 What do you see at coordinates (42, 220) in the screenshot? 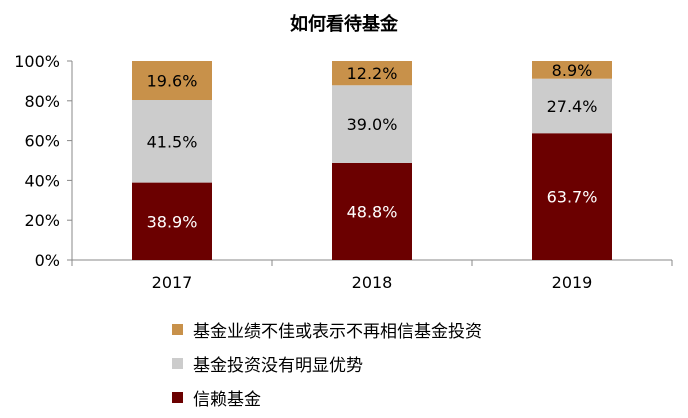
I see `y-tick-label: 20%` at bounding box center [42, 220].